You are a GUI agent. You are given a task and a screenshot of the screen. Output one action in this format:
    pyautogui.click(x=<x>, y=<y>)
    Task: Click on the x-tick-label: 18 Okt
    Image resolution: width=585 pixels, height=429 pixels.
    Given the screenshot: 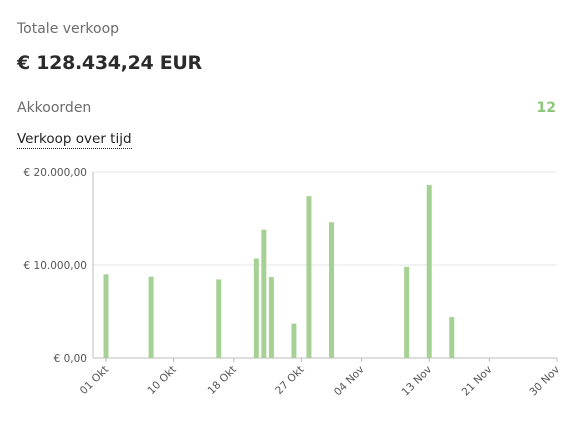 What is the action you would take?
    pyautogui.click(x=222, y=380)
    